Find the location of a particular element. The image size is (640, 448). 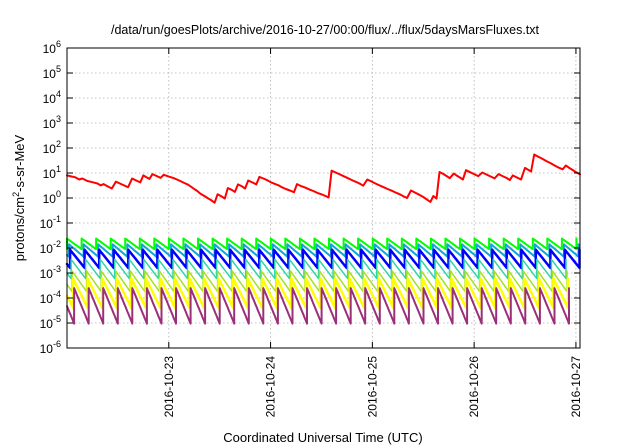

y-tick-label: 10⁻¹ is located at coordinates (50, 222).